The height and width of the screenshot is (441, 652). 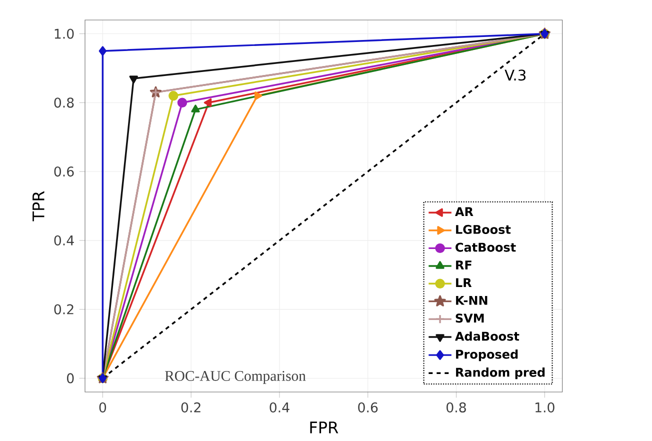 What do you see at coordinates (235, 377) in the screenshot?
I see `annotation: ROC-AUC Comparison` at bounding box center [235, 377].